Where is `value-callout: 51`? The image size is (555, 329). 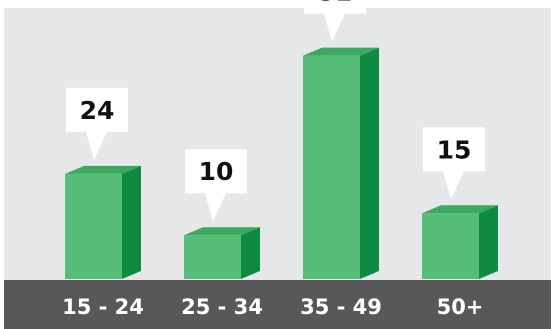 value-callout: 51 is located at coordinates (335, 21).